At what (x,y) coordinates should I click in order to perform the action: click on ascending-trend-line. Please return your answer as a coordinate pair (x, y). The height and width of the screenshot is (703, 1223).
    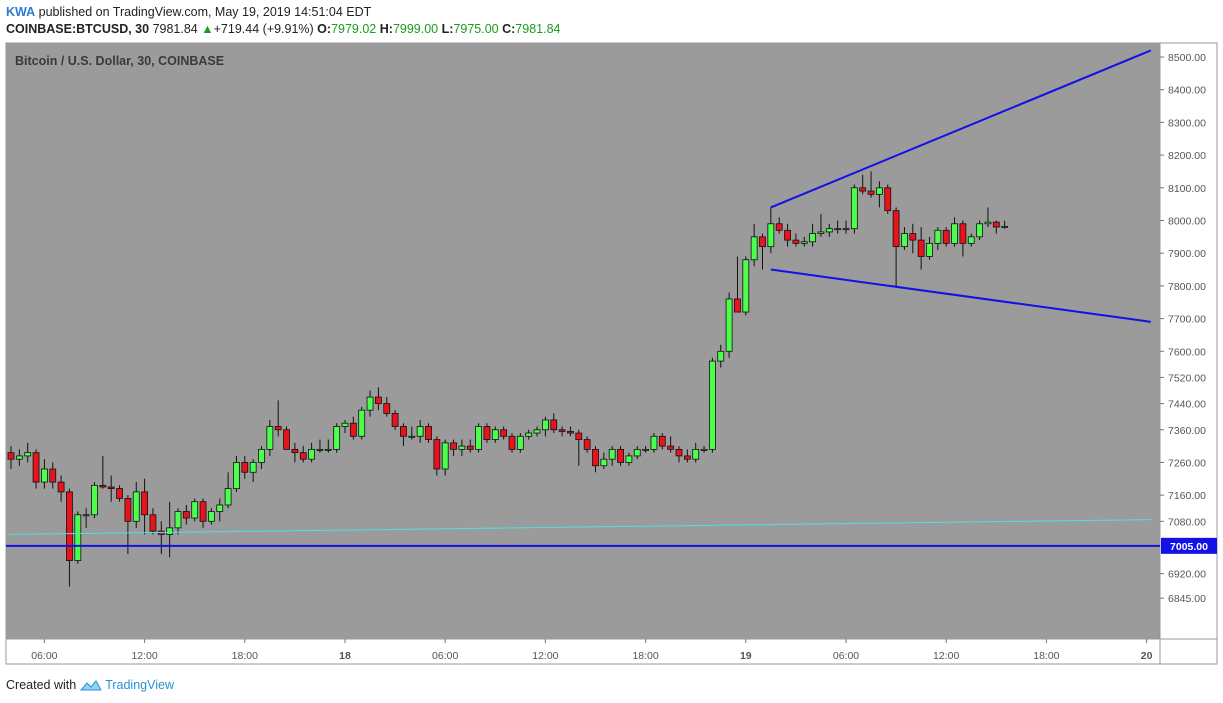
    Looking at the image, I should click on (578, 527).